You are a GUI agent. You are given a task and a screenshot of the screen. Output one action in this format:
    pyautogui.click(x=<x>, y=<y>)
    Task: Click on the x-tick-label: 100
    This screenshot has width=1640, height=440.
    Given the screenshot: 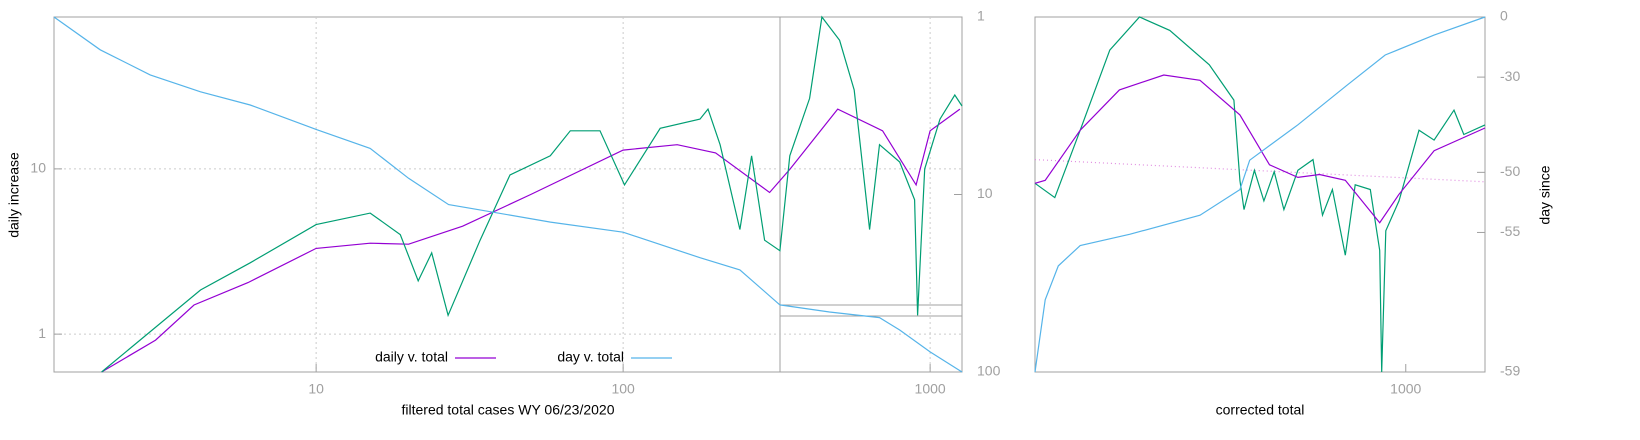 What is the action you would take?
    pyautogui.click(x=623, y=389)
    